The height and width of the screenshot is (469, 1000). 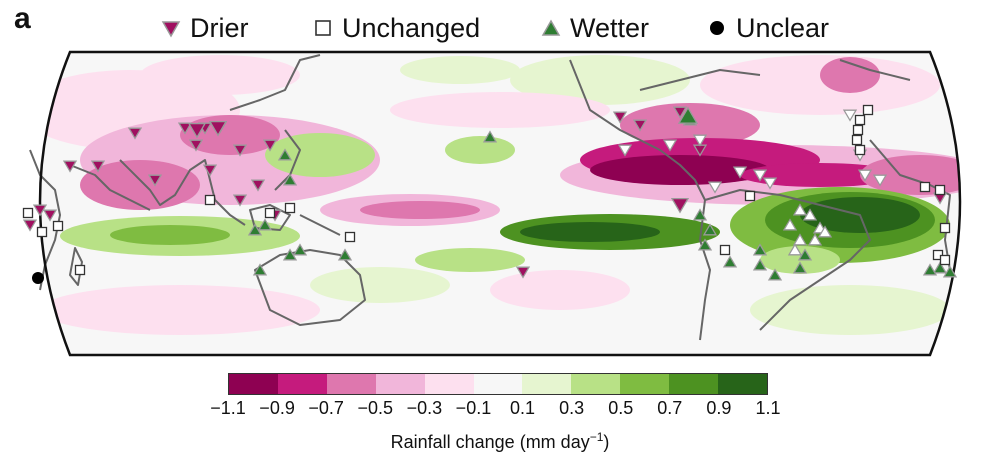 I want to click on colorbar-tick-label: −0.1, so click(x=473, y=408).